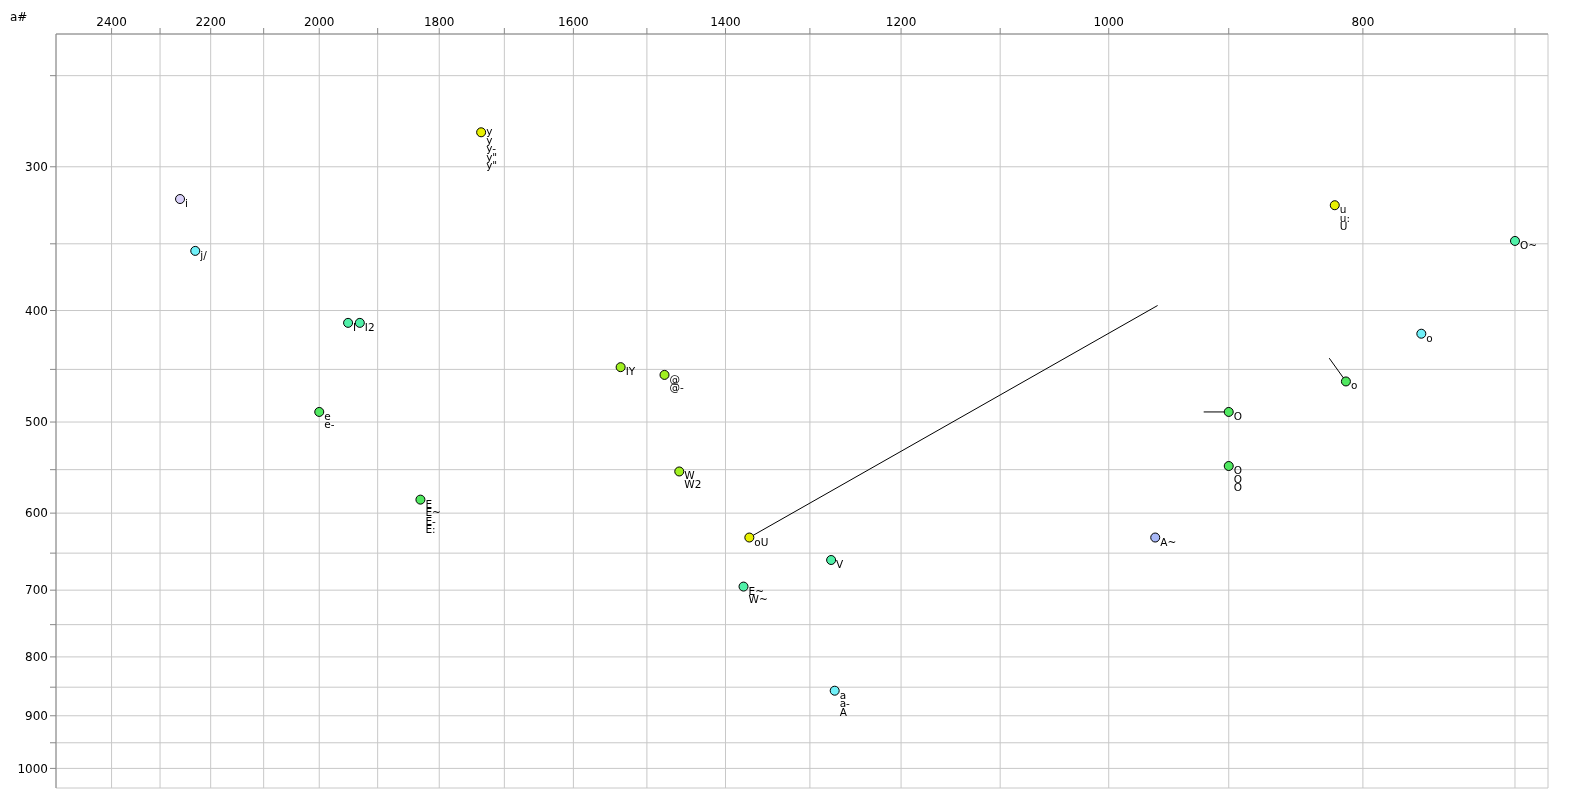 This screenshot has height=800, width=1580. Describe the element at coordinates (489, 131) in the screenshot. I see `annotation: y` at that location.